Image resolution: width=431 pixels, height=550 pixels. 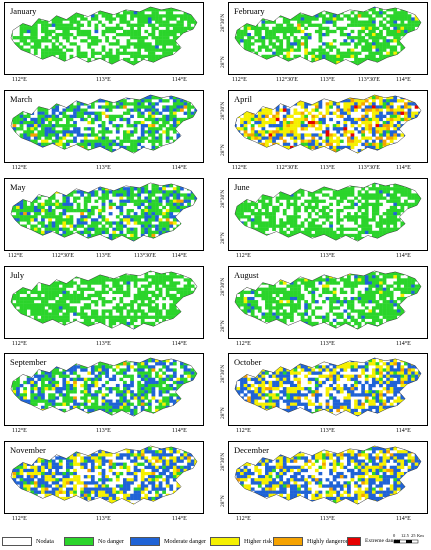 I want to click on scale-bar-graphic: 0 12.5 25 Km, so click(x=408, y=538).